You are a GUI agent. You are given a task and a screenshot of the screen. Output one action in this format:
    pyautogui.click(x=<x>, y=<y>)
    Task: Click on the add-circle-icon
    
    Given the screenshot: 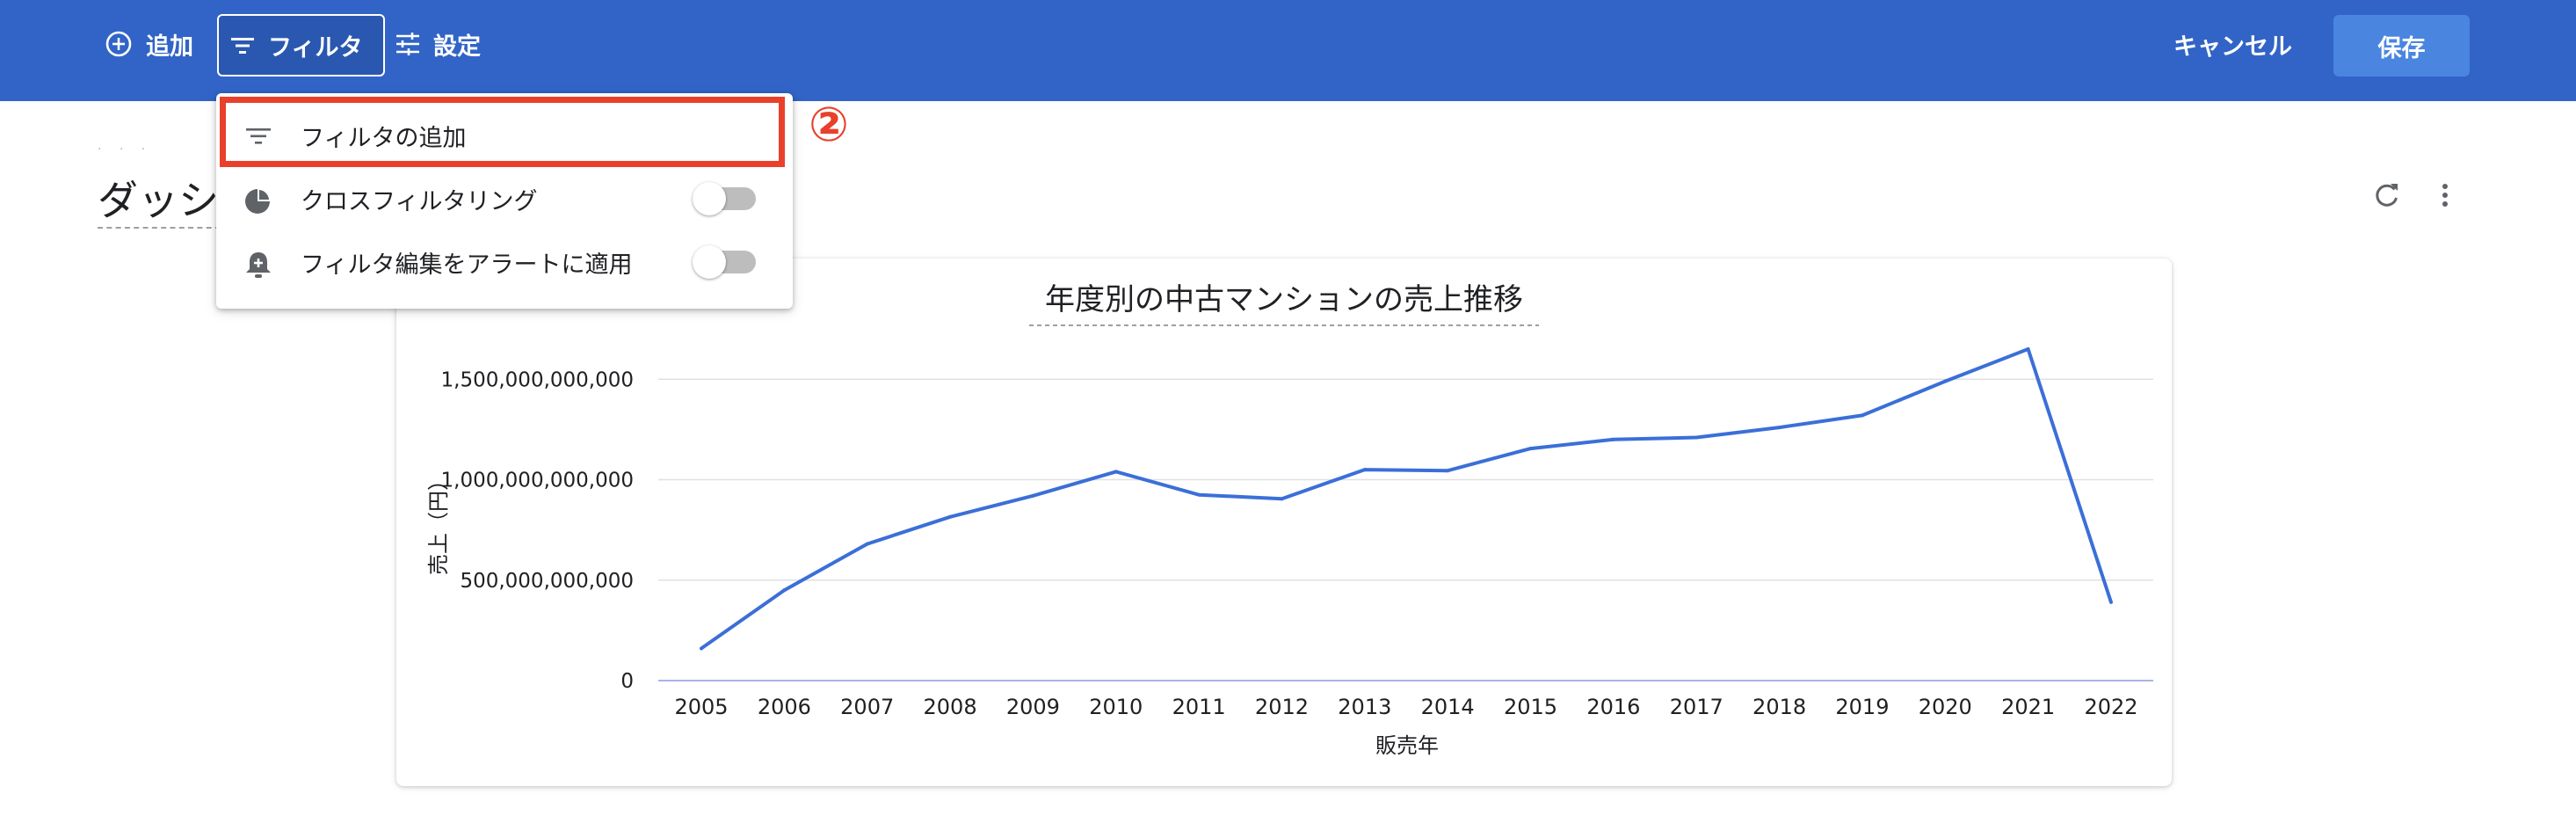 What is the action you would take?
    pyautogui.click(x=119, y=44)
    